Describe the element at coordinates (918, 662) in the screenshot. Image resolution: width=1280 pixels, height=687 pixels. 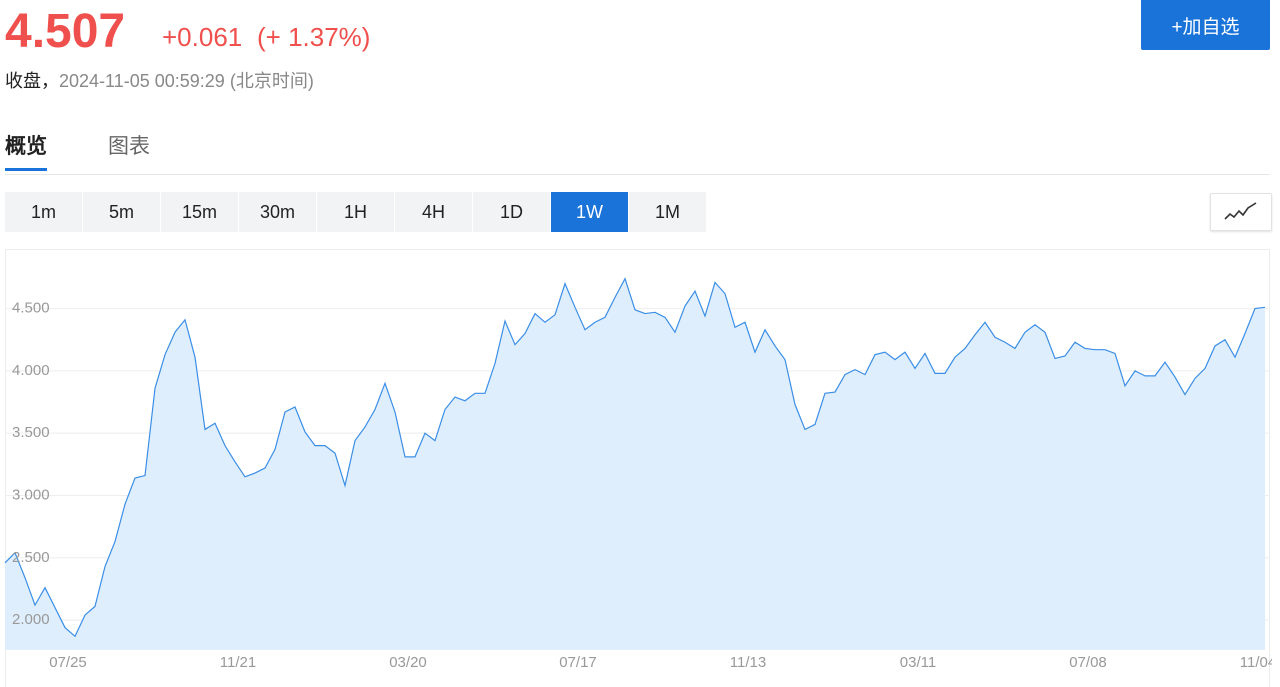
I see `x-tick-label: 03/11` at that location.